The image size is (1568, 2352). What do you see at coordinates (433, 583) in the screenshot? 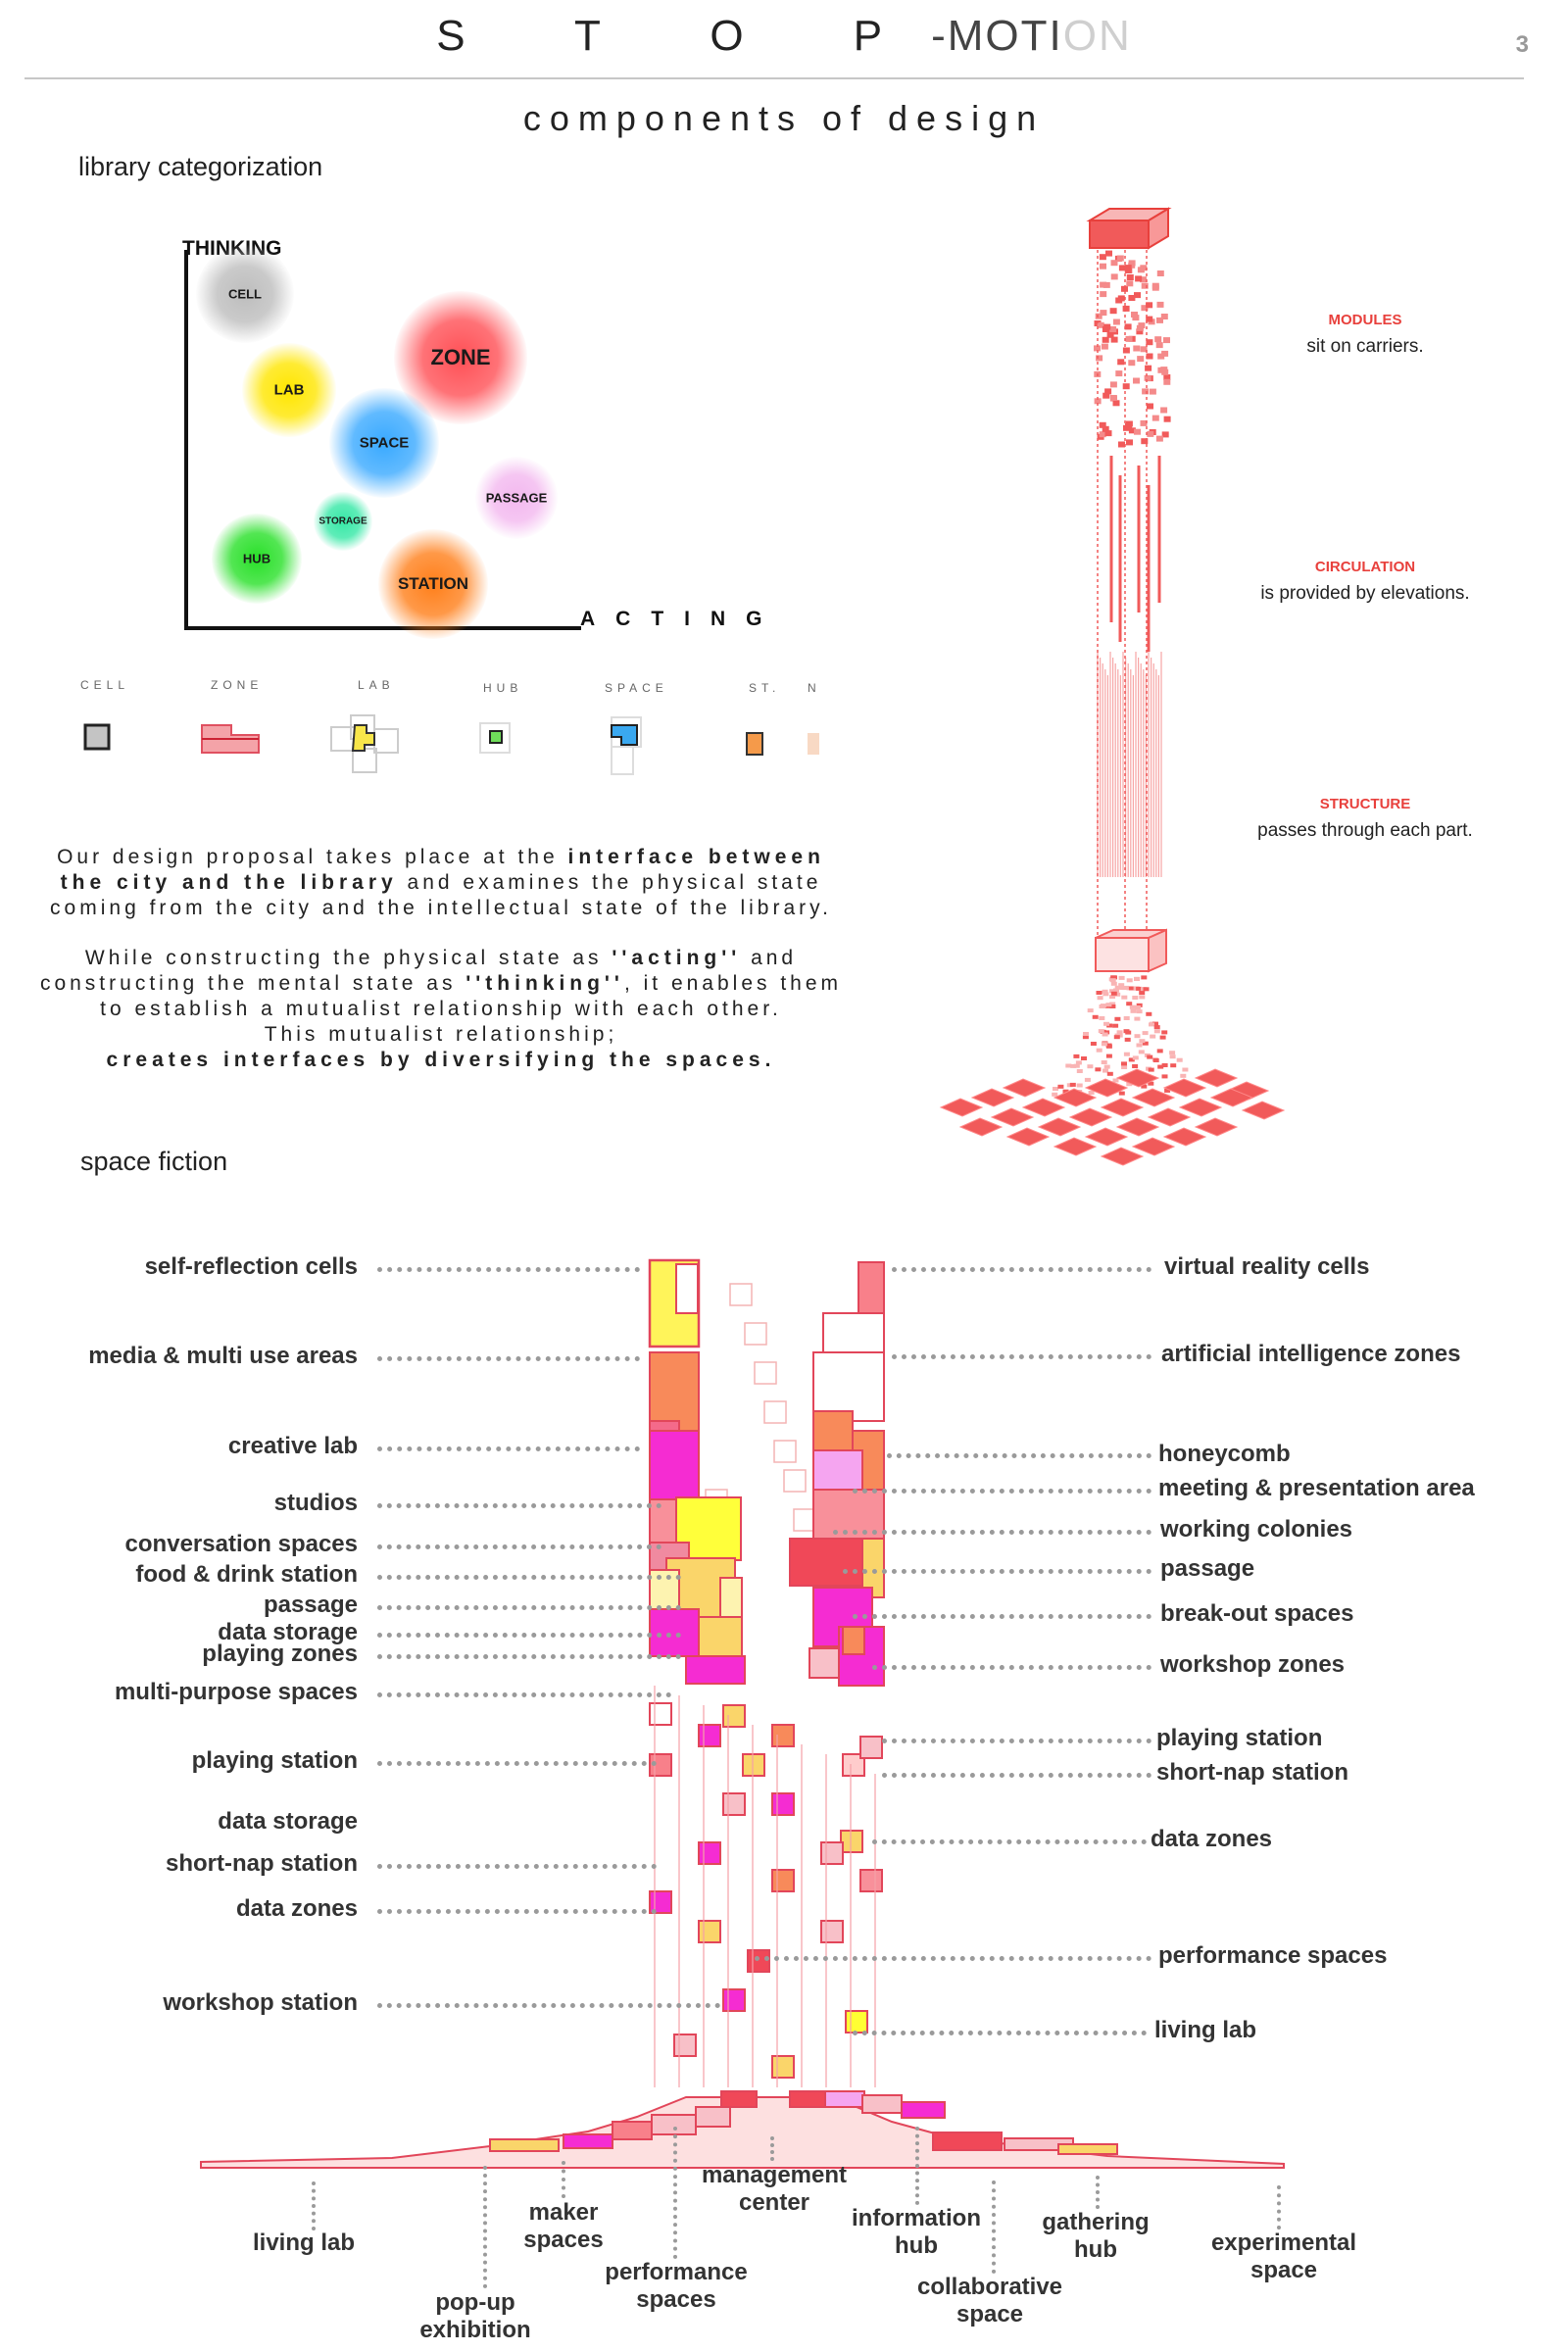
I see `blob-label-station: STATION` at bounding box center [433, 583].